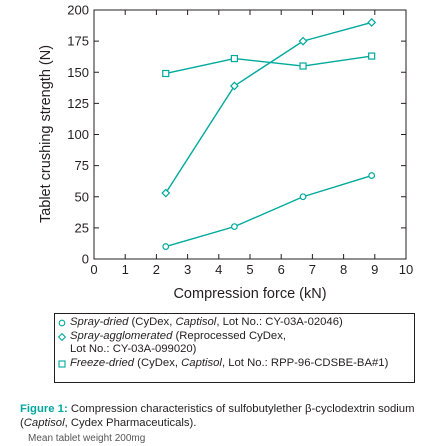 This screenshot has width=425, height=446. Describe the element at coordinates (406, 269) in the screenshot. I see `x-tick-label: 10` at that location.